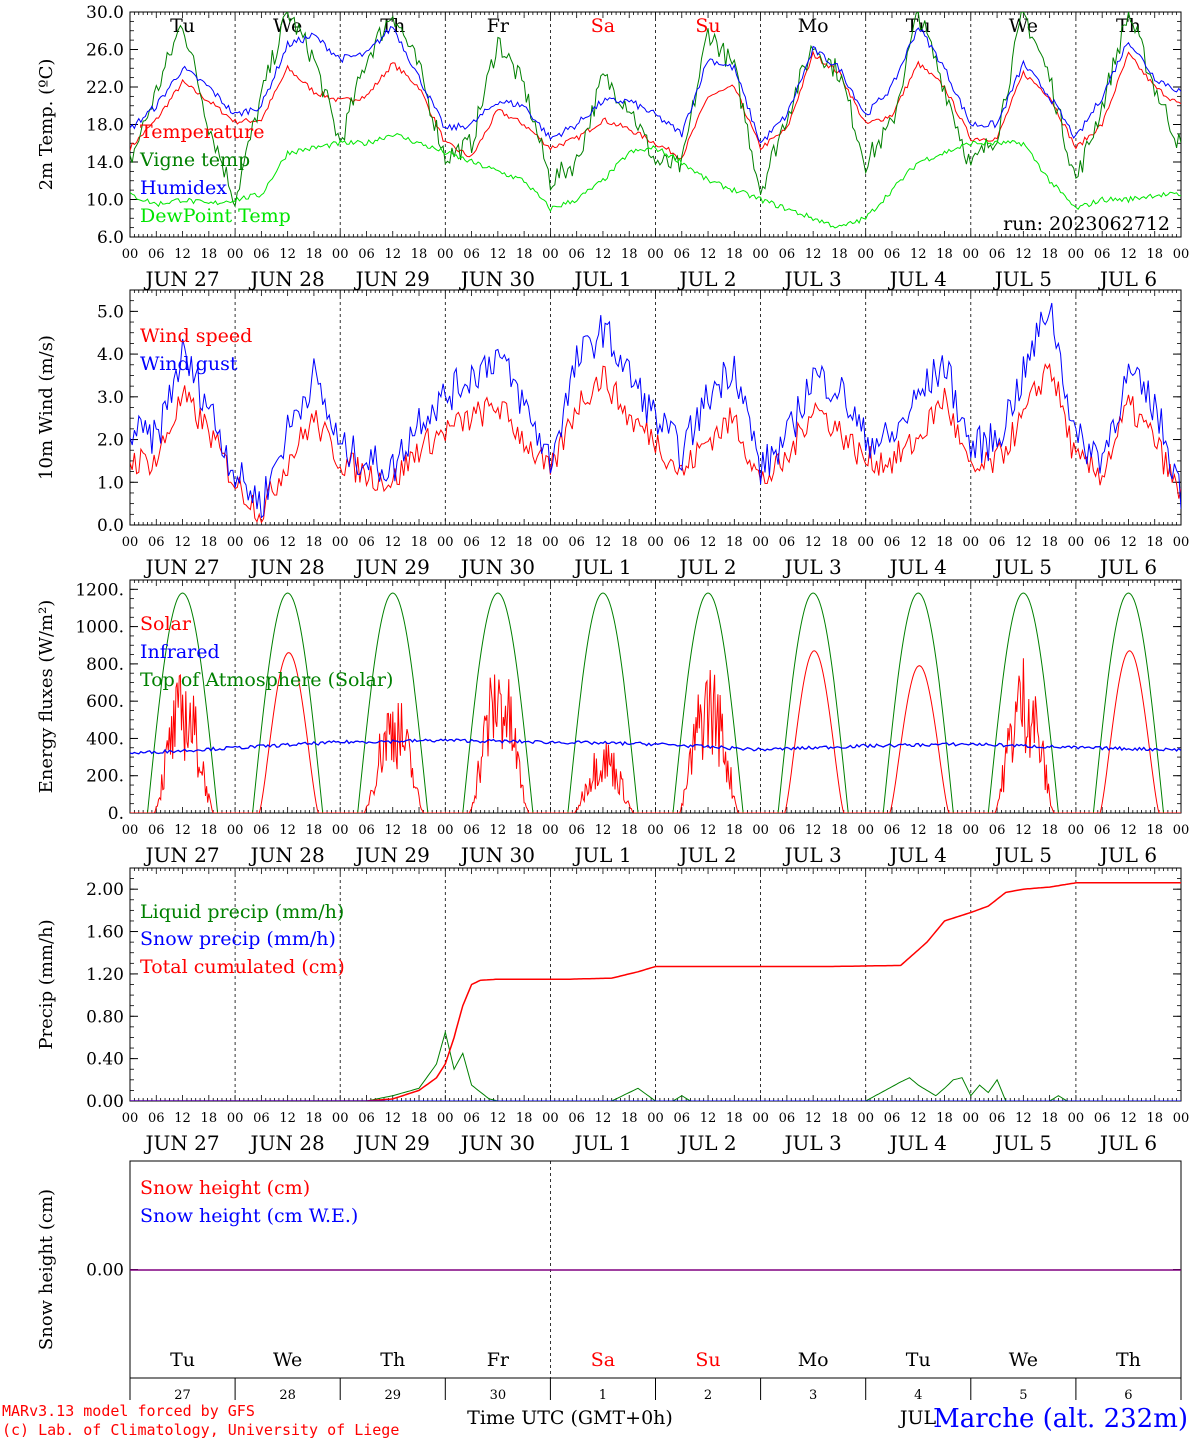 This screenshot has height=1440, width=1194. Describe the element at coordinates (105, 201) in the screenshot. I see `y-tick-label: 10.0` at that location.